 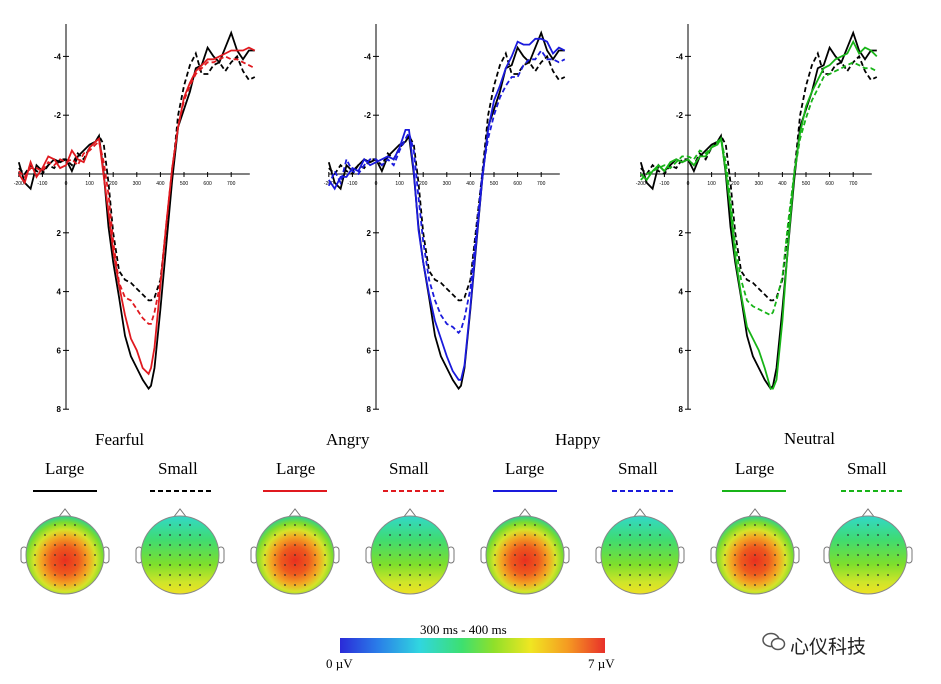 What do you see at coordinates (19, 184) in the screenshot?
I see `x-tick-label: -200` at bounding box center [19, 184].